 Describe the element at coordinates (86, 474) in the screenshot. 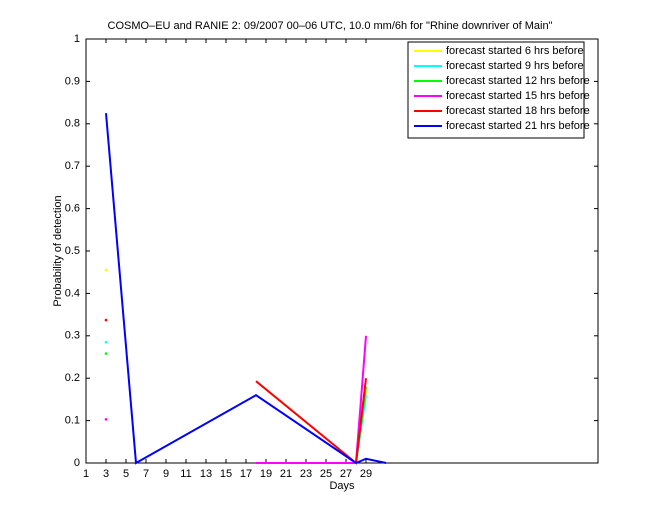

I see `x-tick-label: 1` at that location.